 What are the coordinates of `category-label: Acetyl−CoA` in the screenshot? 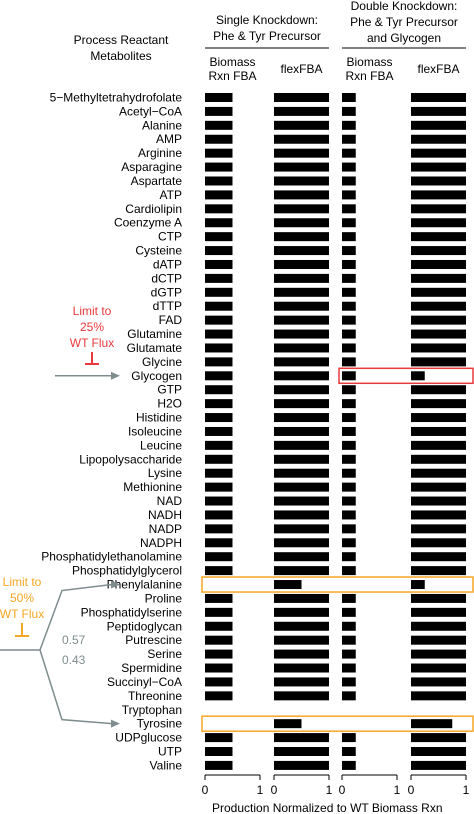 It's located at (150, 111).